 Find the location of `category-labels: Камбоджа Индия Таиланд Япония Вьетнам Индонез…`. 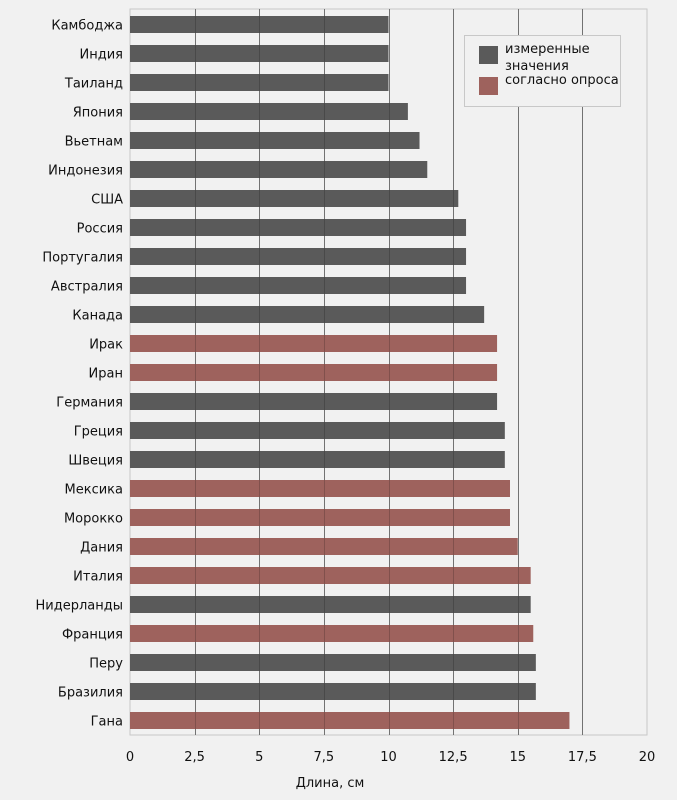

category-labels: Камбоджа Индия Таиланд Япония Вьетнам Индонез… is located at coordinates (80, 374).